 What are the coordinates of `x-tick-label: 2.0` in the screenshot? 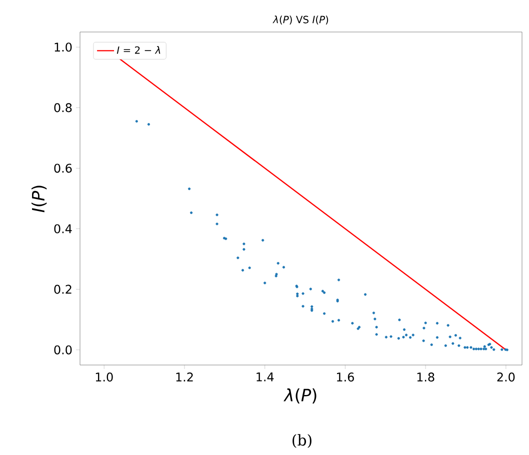 It's located at (506, 377).